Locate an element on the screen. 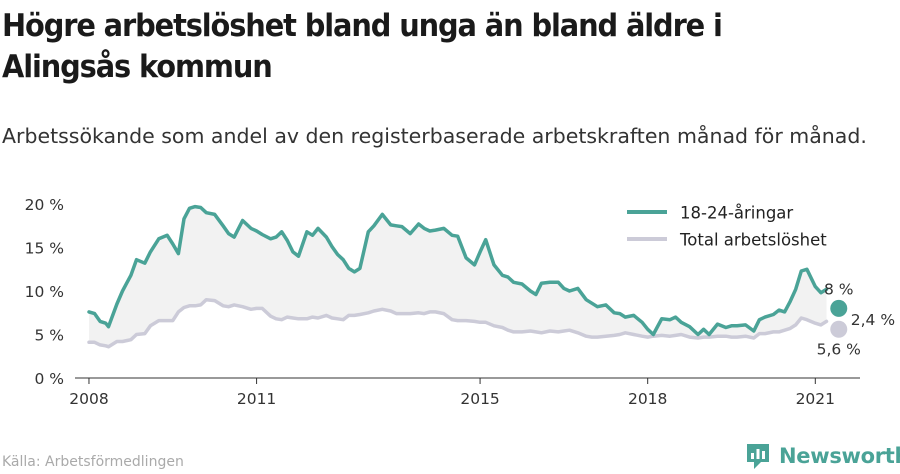  x-tick-label: 2011 is located at coordinates (256, 399).